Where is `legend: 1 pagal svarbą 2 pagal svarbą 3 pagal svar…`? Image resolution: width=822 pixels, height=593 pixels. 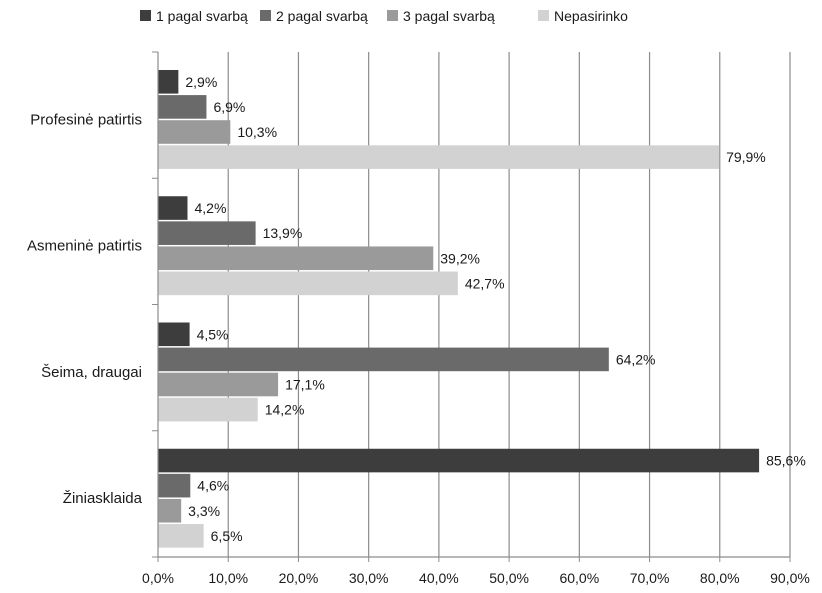 legend: 1 pagal svarbą 2 pagal svarbą 3 pagal svar… is located at coordinates (384, 16).